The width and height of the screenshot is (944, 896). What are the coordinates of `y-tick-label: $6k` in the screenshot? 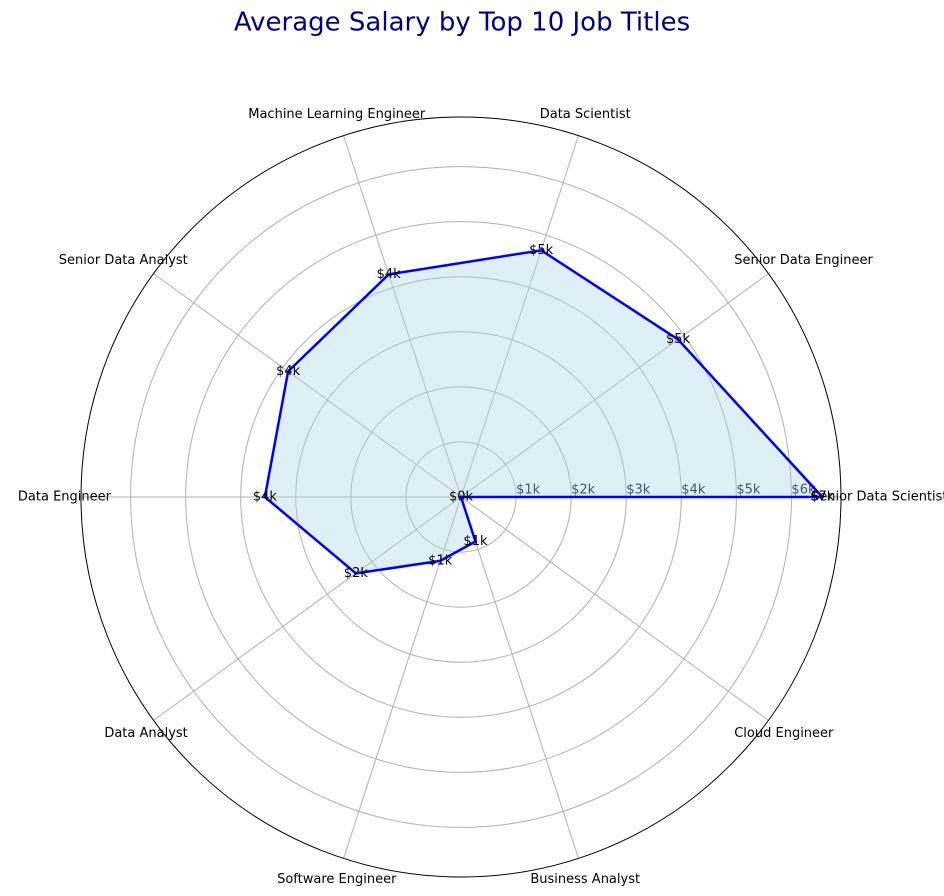 It's located at (803, 490).